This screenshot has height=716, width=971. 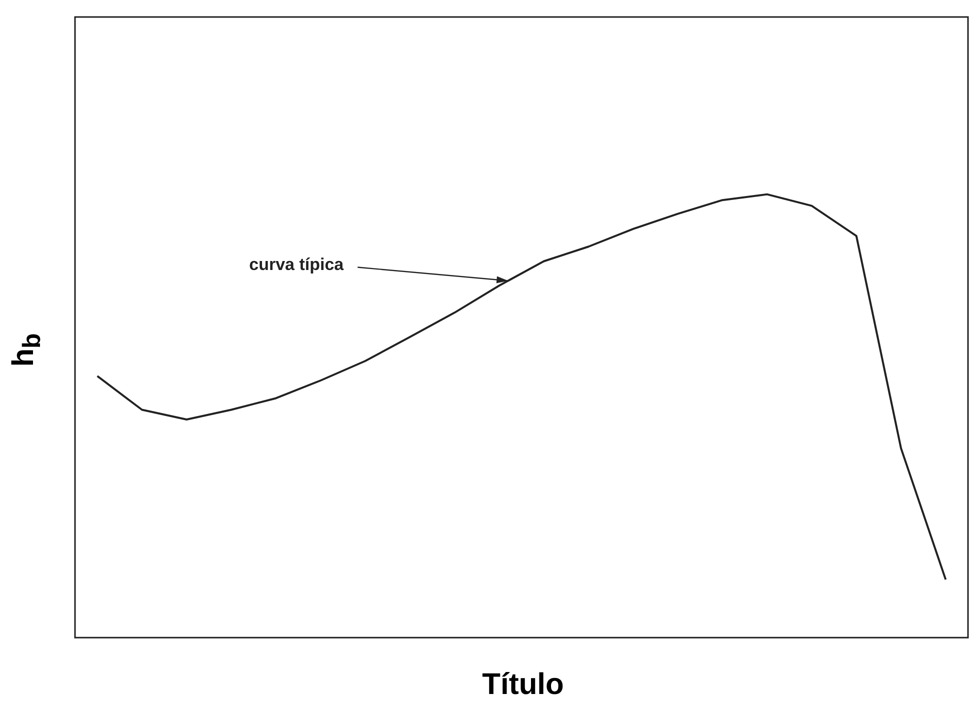 What do you see at coordinates (523, 685) in the screenshot?
I see `x-axis-title: Título` at bounding box center [523, 685].